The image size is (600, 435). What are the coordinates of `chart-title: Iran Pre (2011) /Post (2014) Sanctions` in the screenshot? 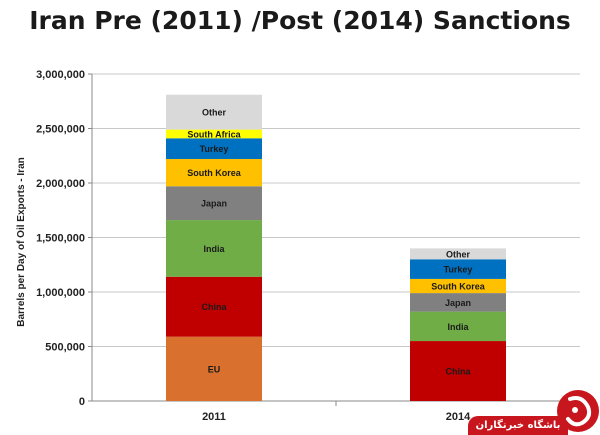 It's located at (300, 20).